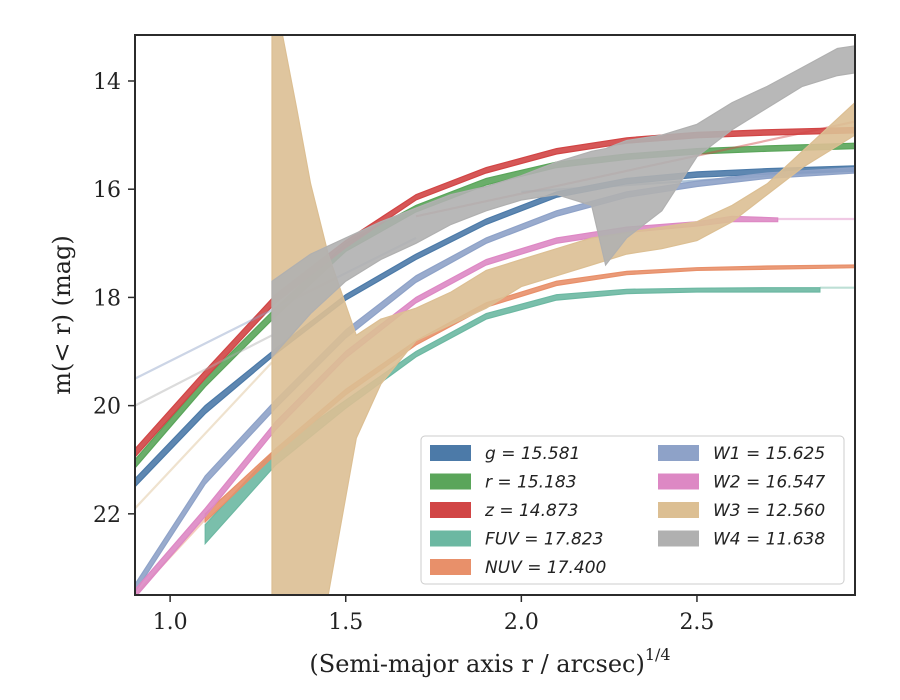 This screenshot has width=900, height=700. I want to click on y-tick-label: 14, so click(107, 82).